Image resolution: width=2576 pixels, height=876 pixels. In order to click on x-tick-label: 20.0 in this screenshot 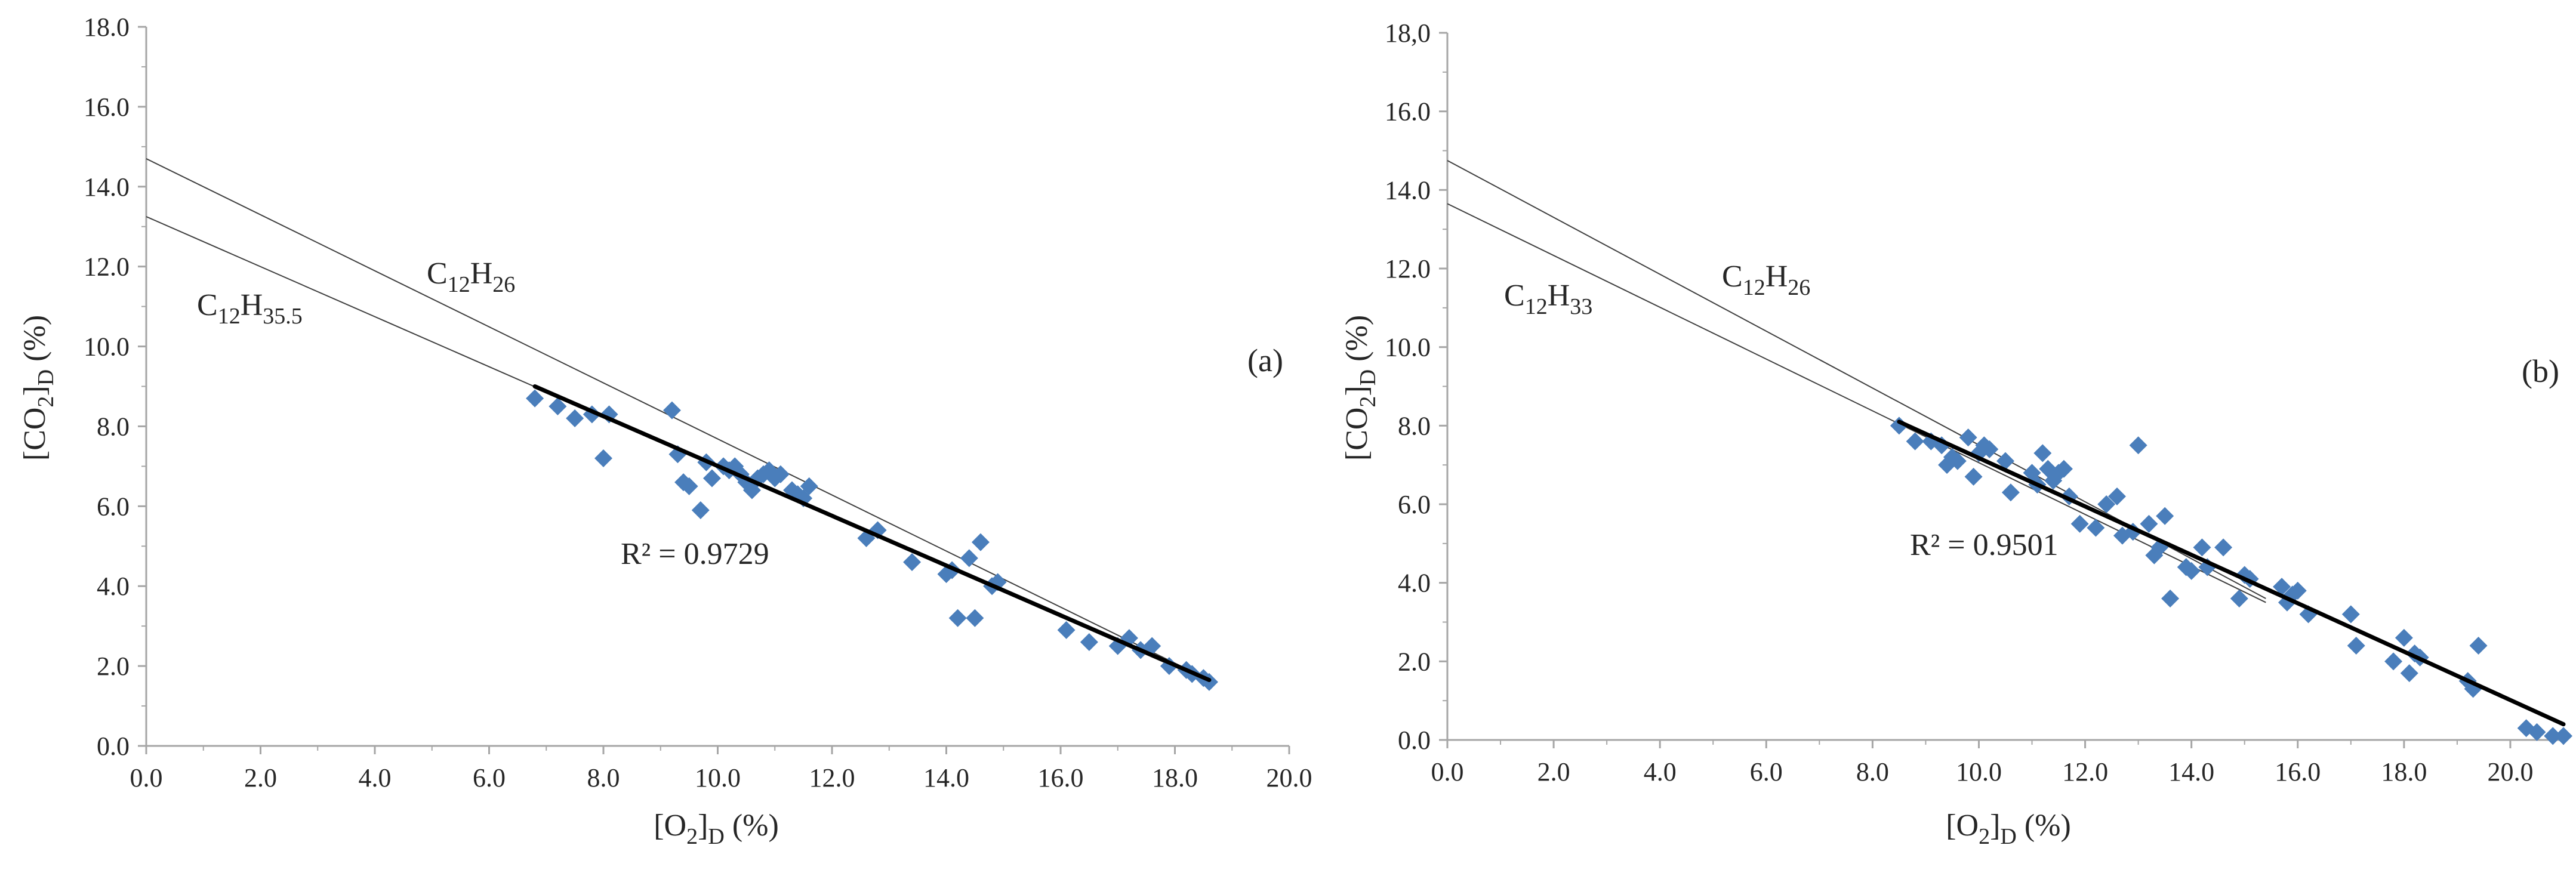, I will do `click(1289, 778)`.